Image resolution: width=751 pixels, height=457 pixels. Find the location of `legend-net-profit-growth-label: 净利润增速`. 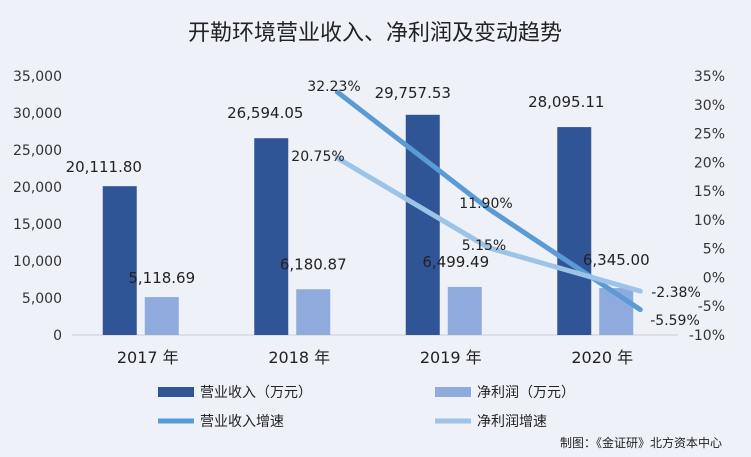

legend-net-profit-growth-label: 净利润增速 is located at coordinates (512, 422).